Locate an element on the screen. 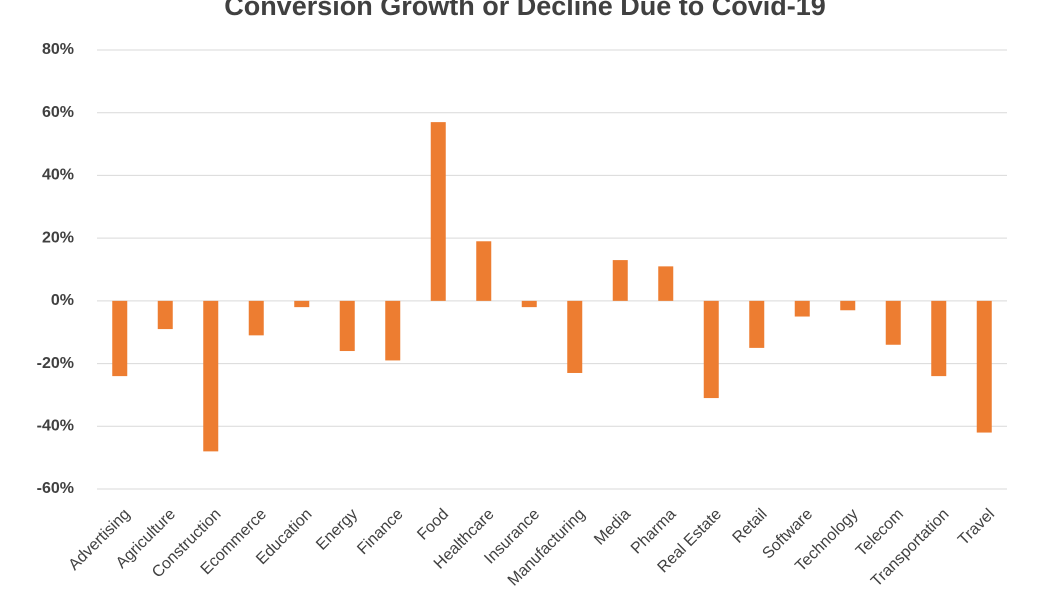 This screenshot has width=1050, height=600. y-tick-label: 40% is located at coordinates (58, 175).